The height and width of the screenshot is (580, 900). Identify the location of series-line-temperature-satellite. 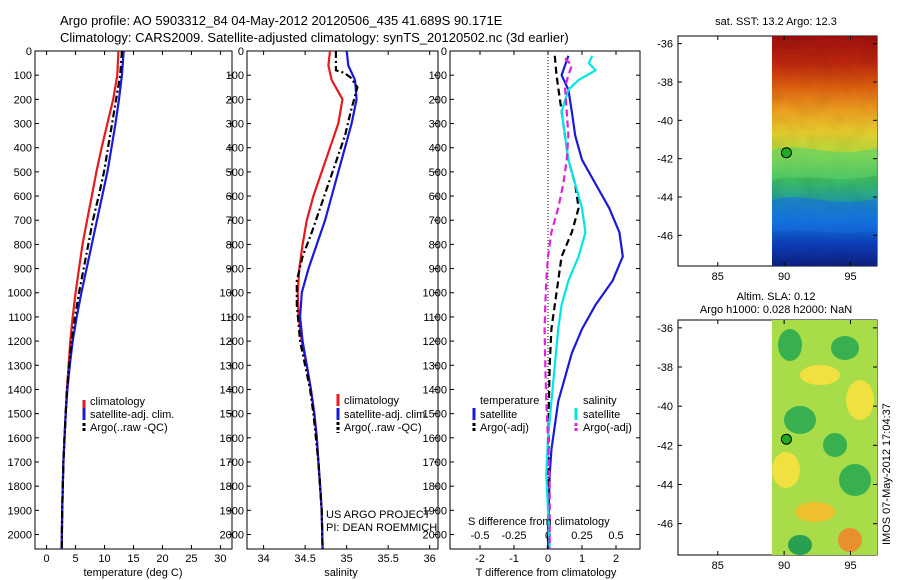
(585, 302).